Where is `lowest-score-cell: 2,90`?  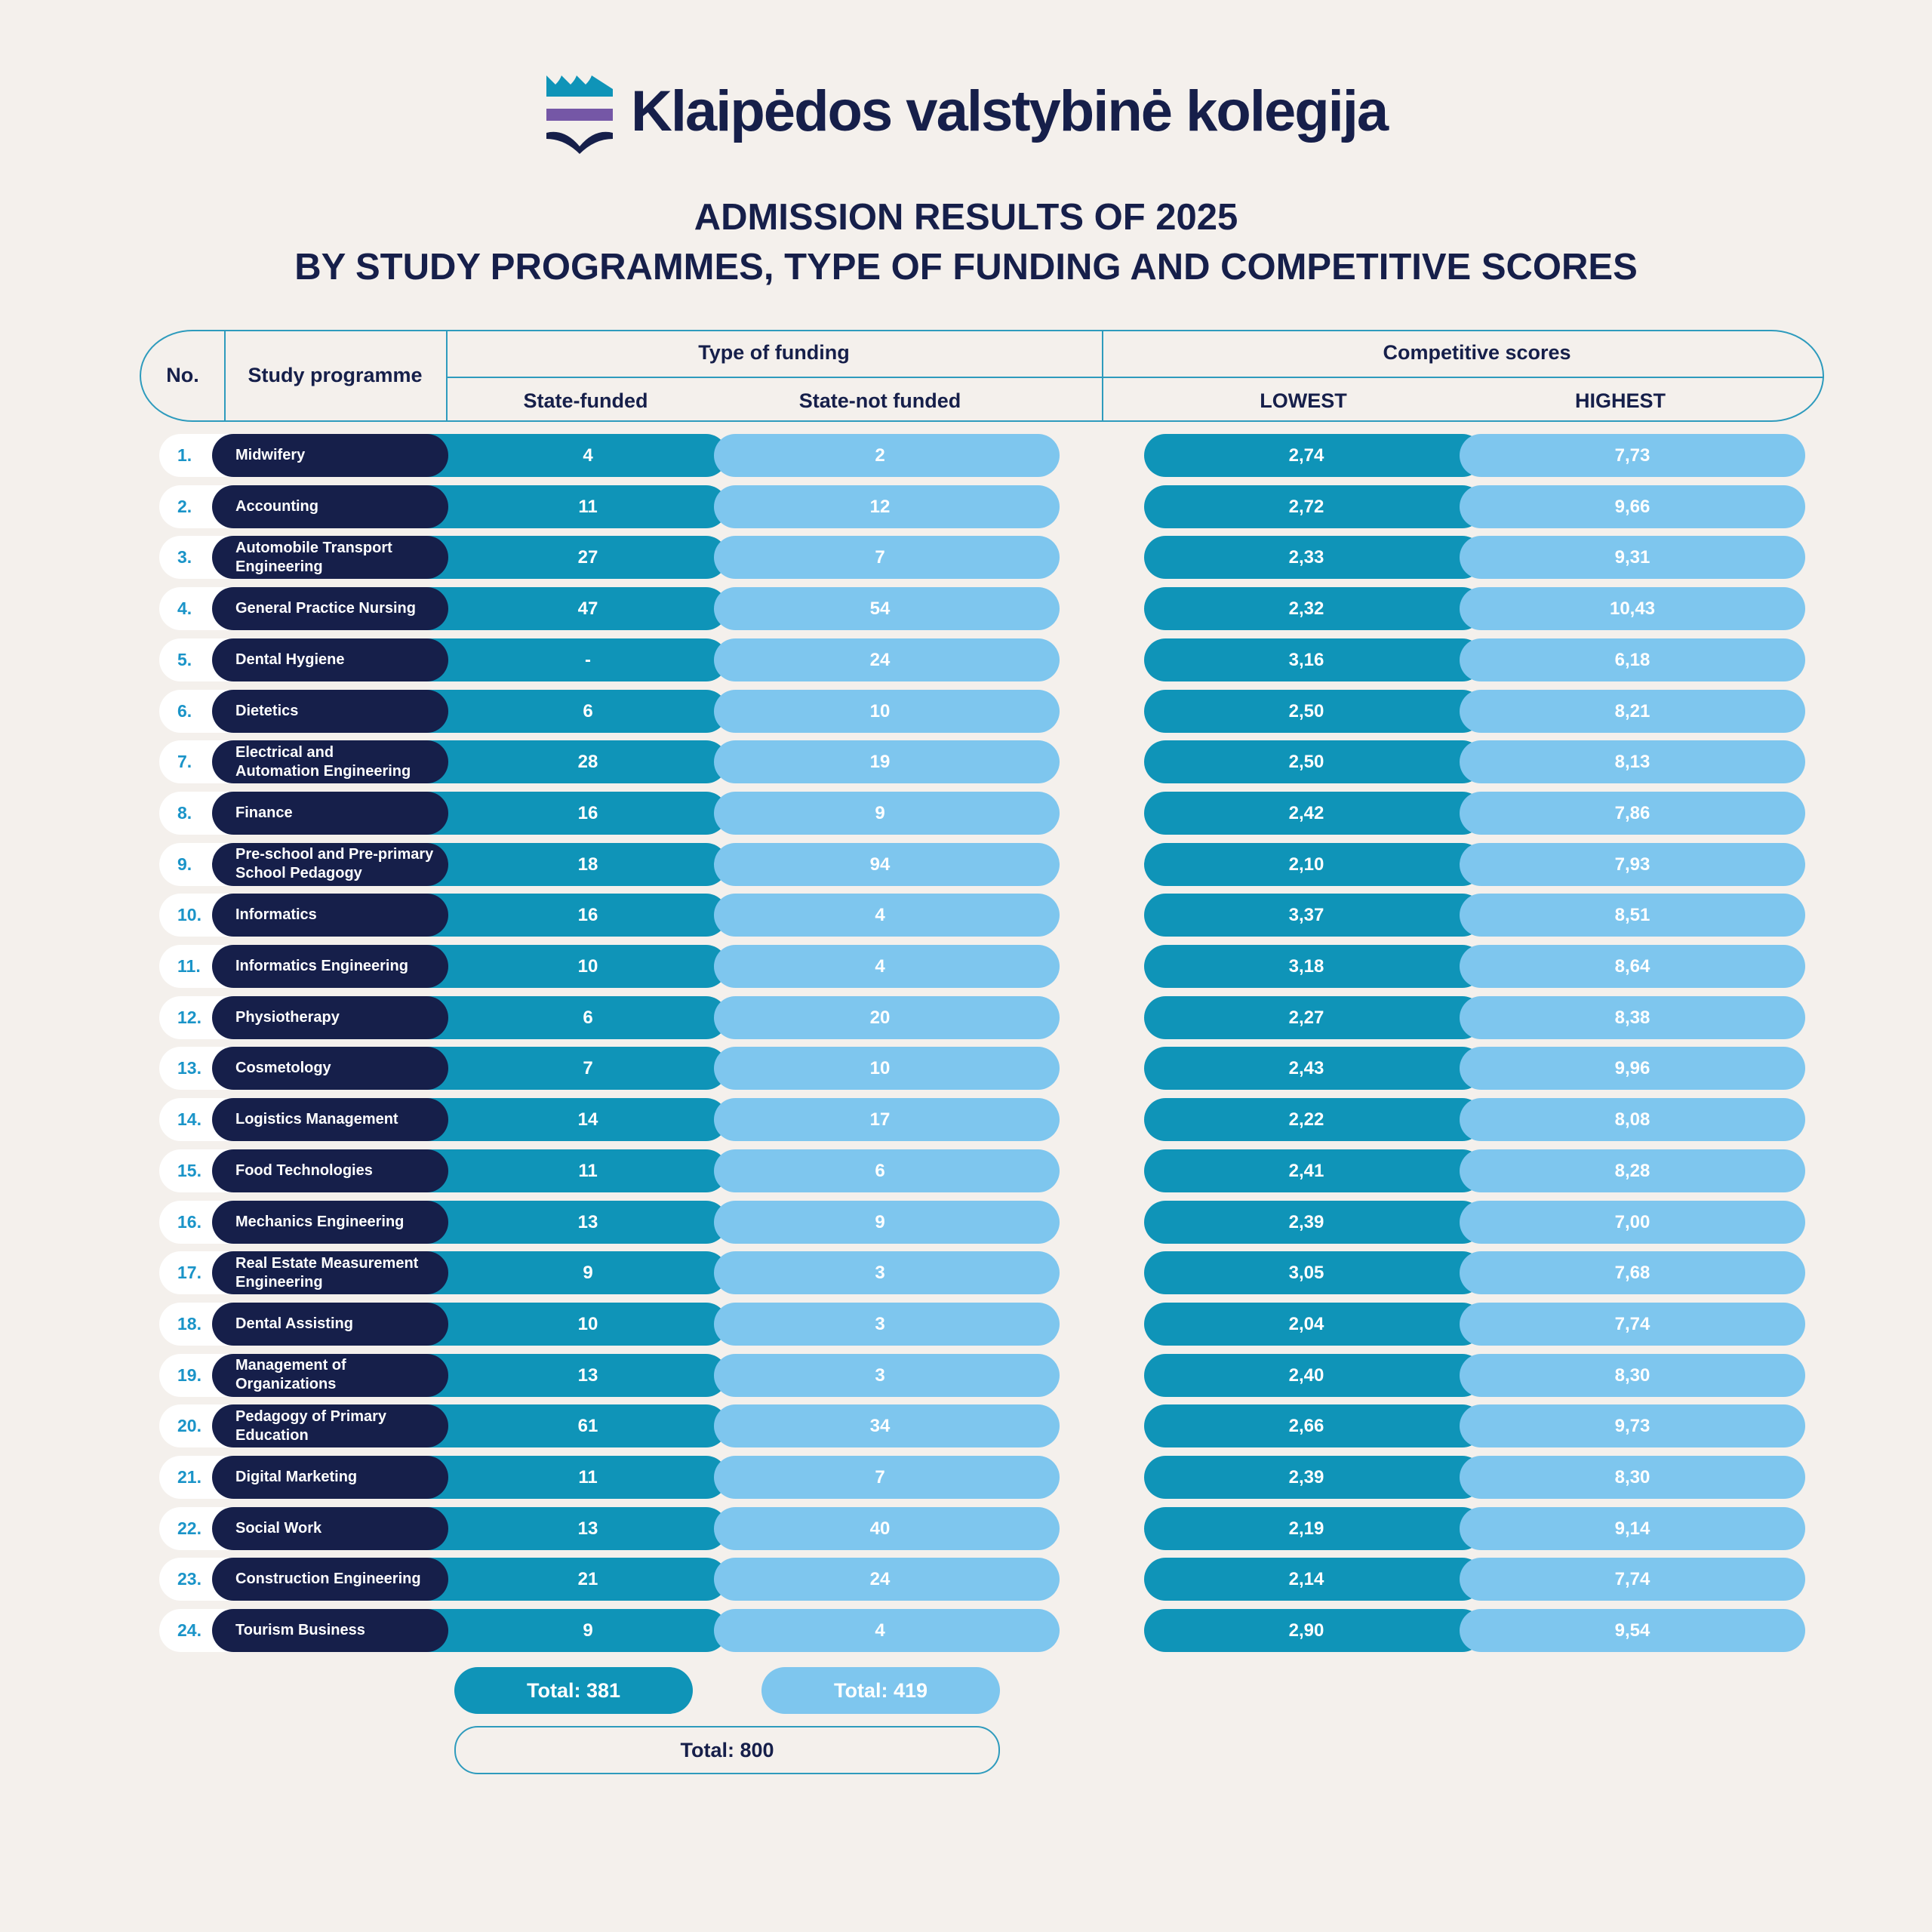
lowest-score-cell: 2,90 is located at coordinates (1314, 1631).